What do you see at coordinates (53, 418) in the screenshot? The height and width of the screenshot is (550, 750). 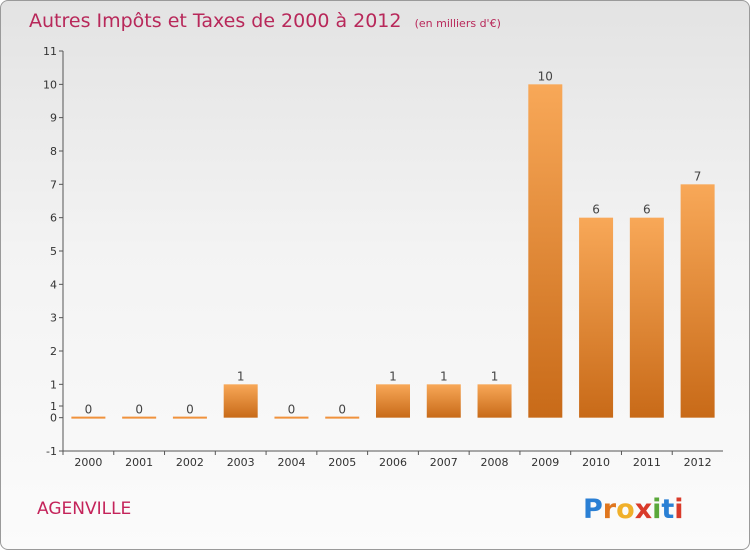 I see `y-tick-label: 0` at bounding box center [53, 418].